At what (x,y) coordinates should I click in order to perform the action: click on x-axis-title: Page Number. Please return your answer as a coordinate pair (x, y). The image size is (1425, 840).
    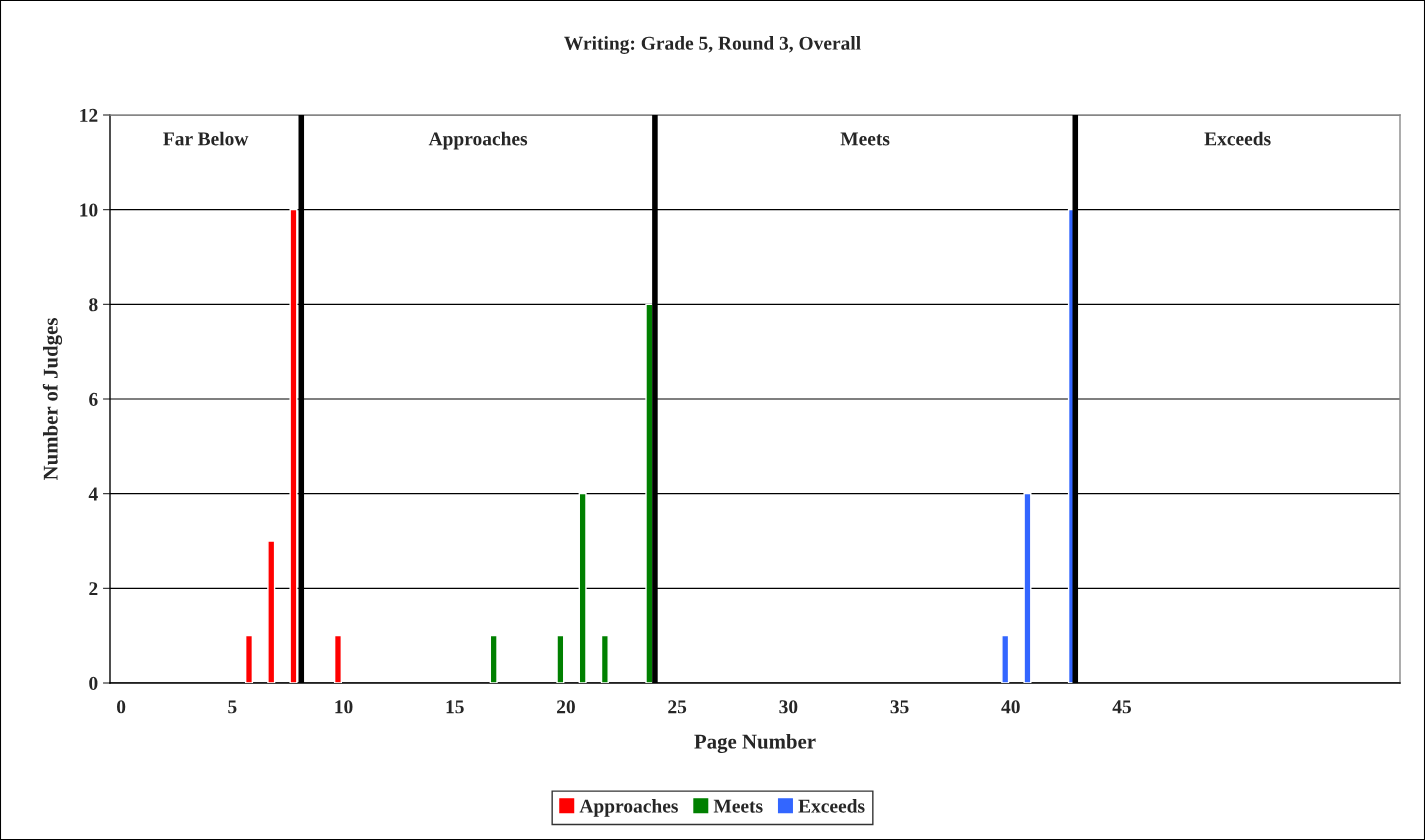
    Looking at the image, I should click on (755, 743).